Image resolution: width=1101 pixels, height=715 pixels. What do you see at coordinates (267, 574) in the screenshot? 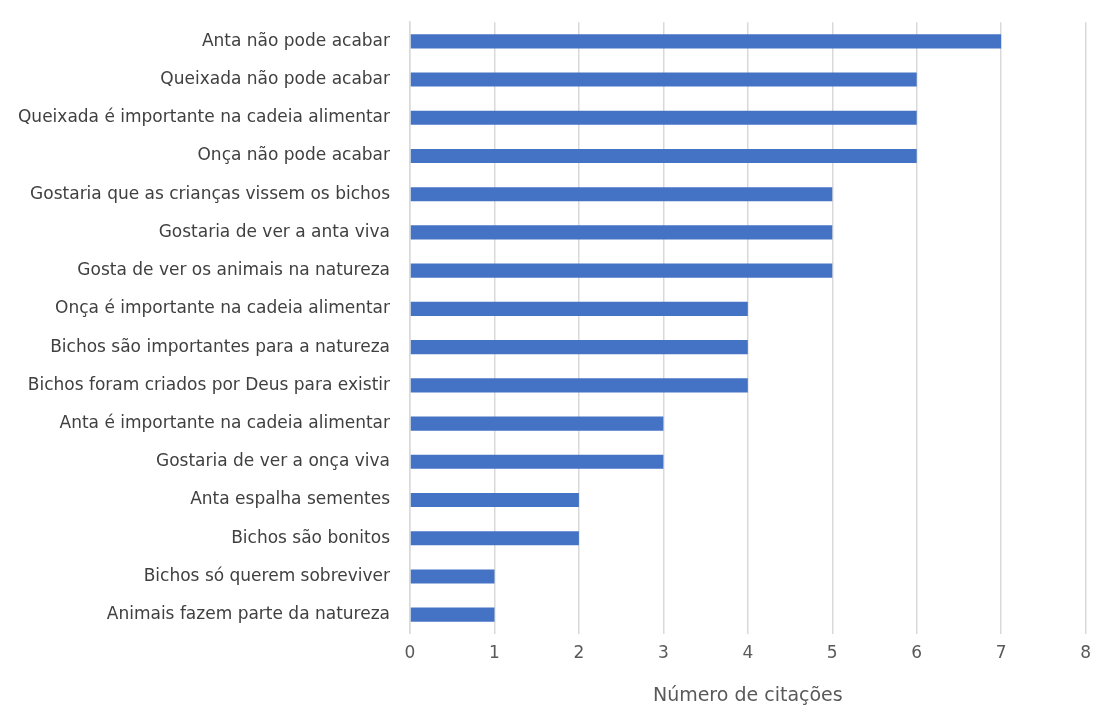
I see `y-tick-label: Bichos só querem sobreviver` at bounding box center [267, 574].